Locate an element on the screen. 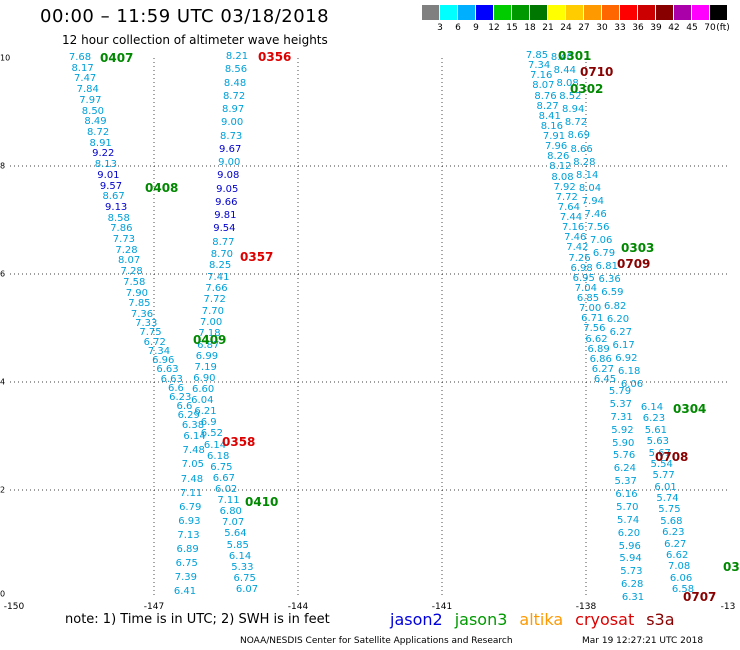  wave-height-value: 5.77 is located at coordinates (663, 476).